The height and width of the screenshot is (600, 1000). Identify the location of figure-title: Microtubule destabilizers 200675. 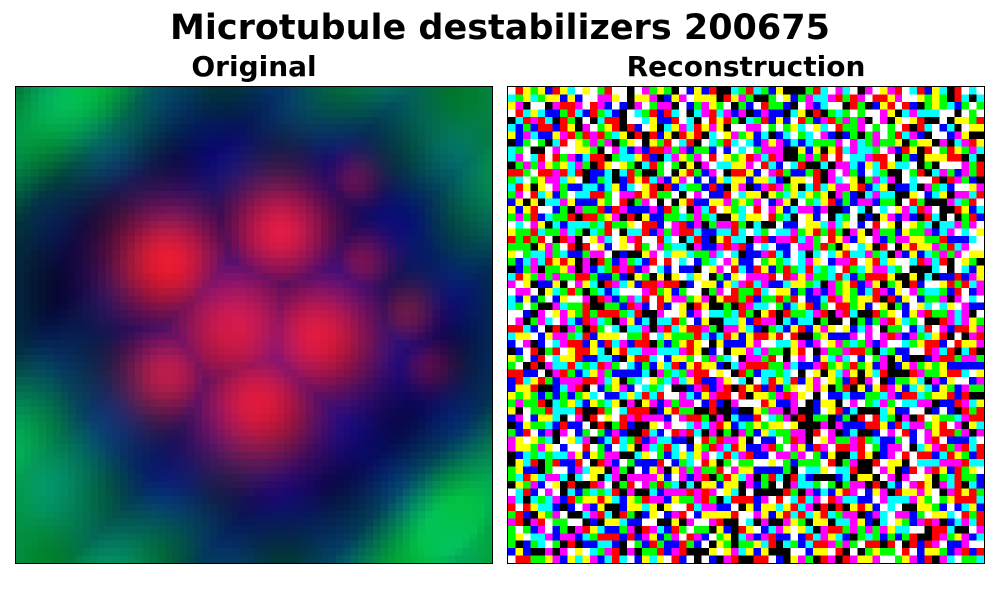
(500, 28).